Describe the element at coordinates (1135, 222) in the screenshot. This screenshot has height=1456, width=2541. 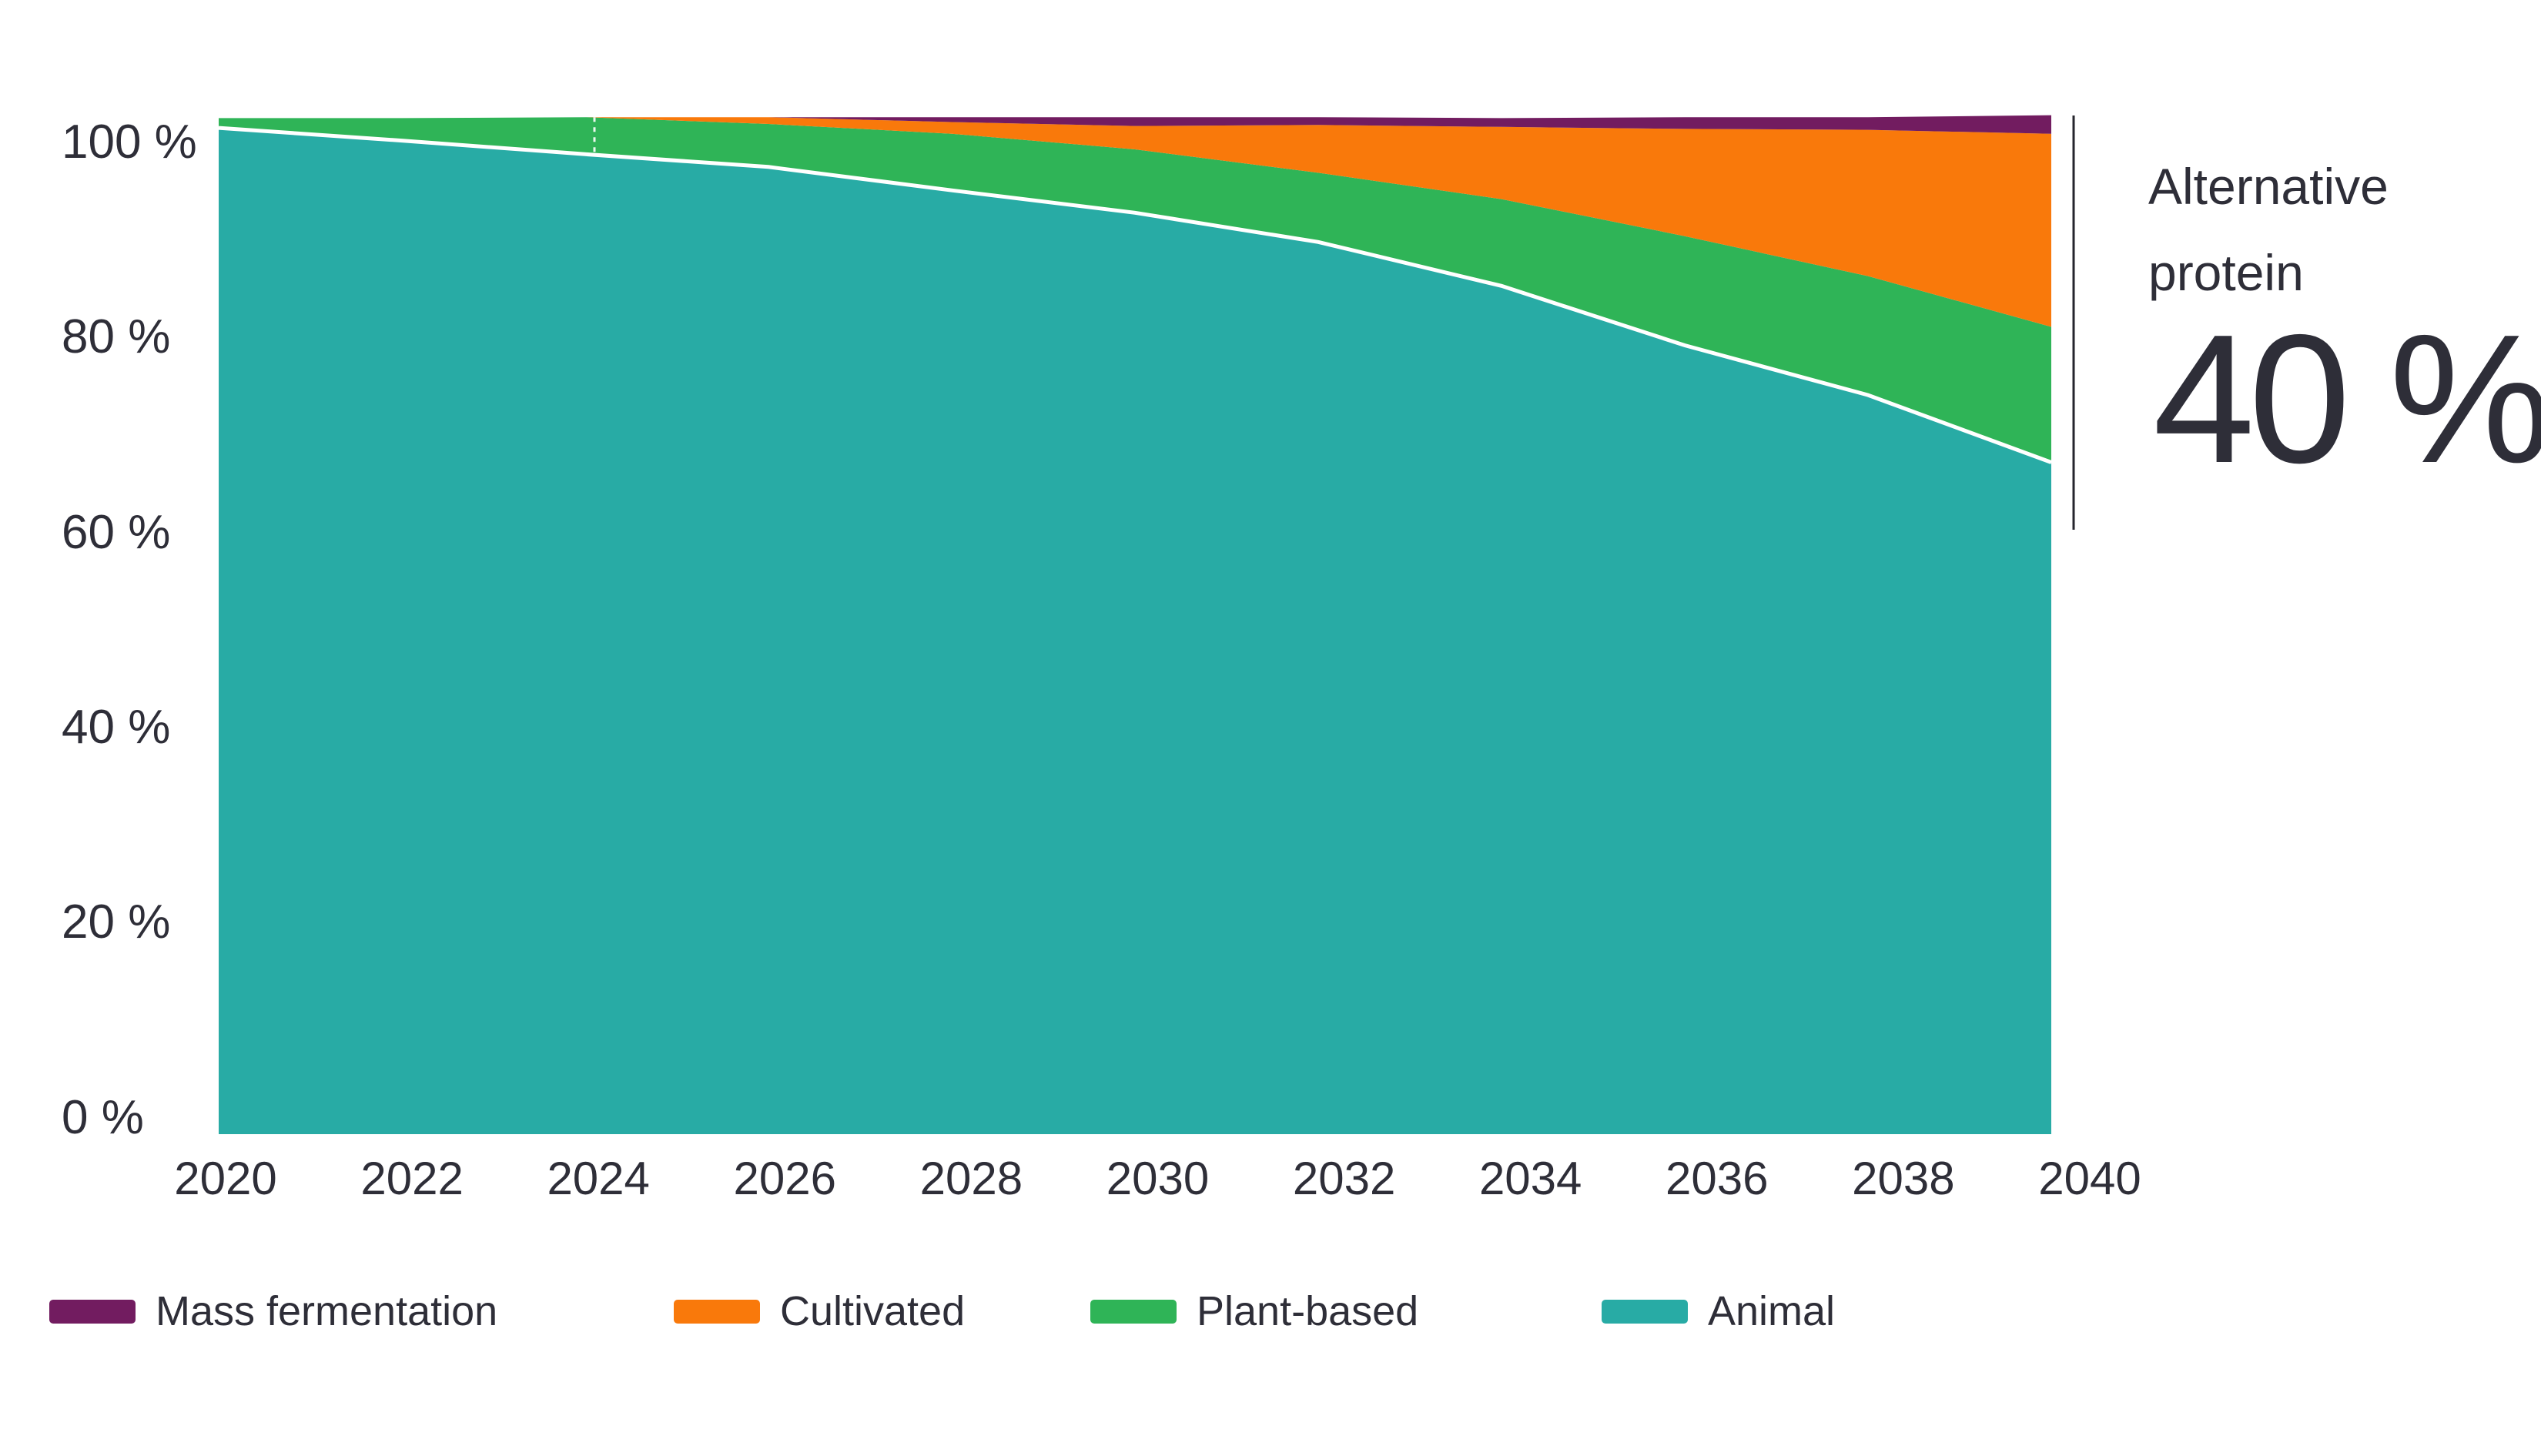
I see `area-cultivated` at that location.